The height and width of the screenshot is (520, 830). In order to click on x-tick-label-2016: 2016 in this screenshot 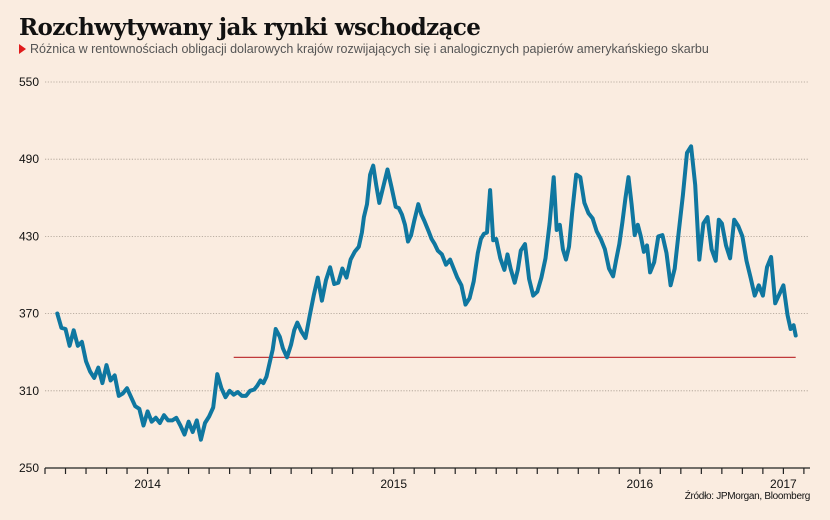, I will do `click(639, 484)`.